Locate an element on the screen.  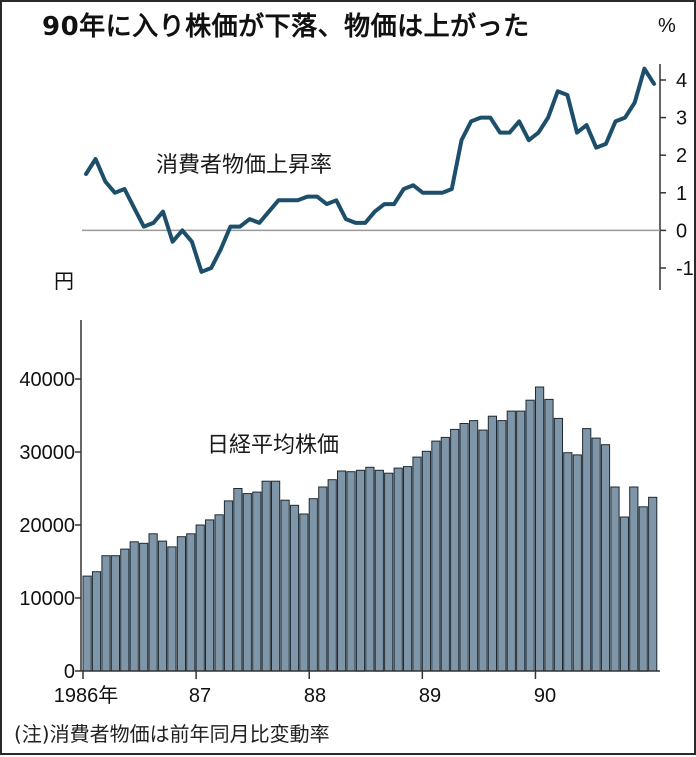
stock-x-tick-label: 90 is located at coordinates (545, 696).